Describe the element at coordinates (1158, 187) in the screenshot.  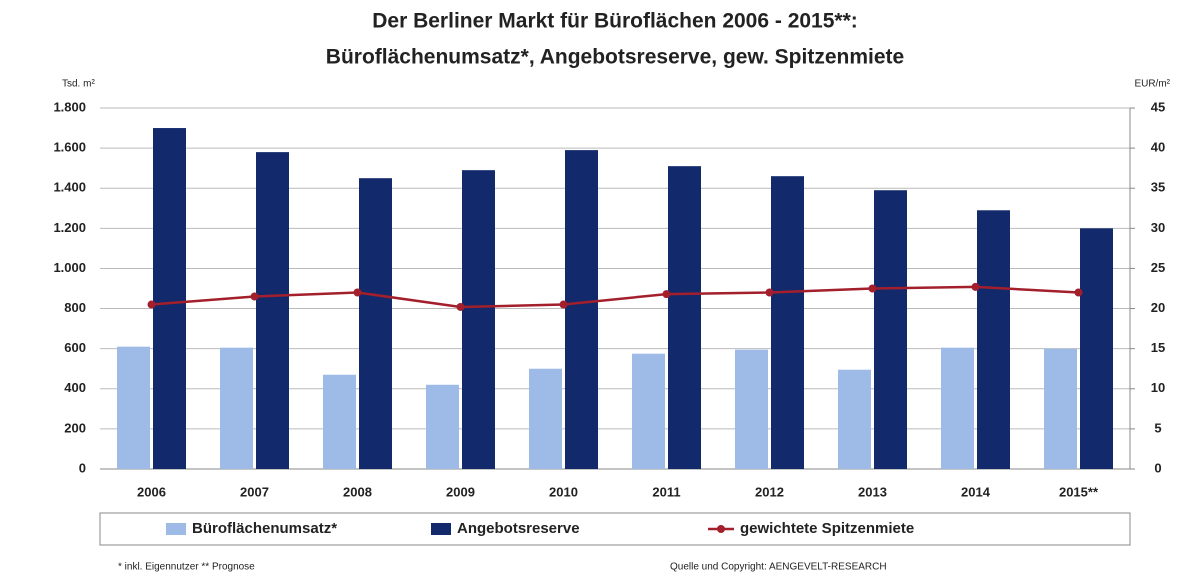
I see `y2-tick-label: 35` at that location.